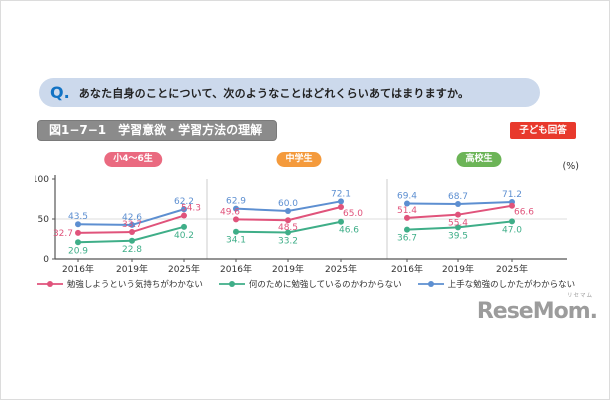 This screenshot has width=610, height=401. Describe the element at coordinates (511, 285) in the screenshot. I see `legend-label: 上手な勉強のしかたがわからない` at that location.